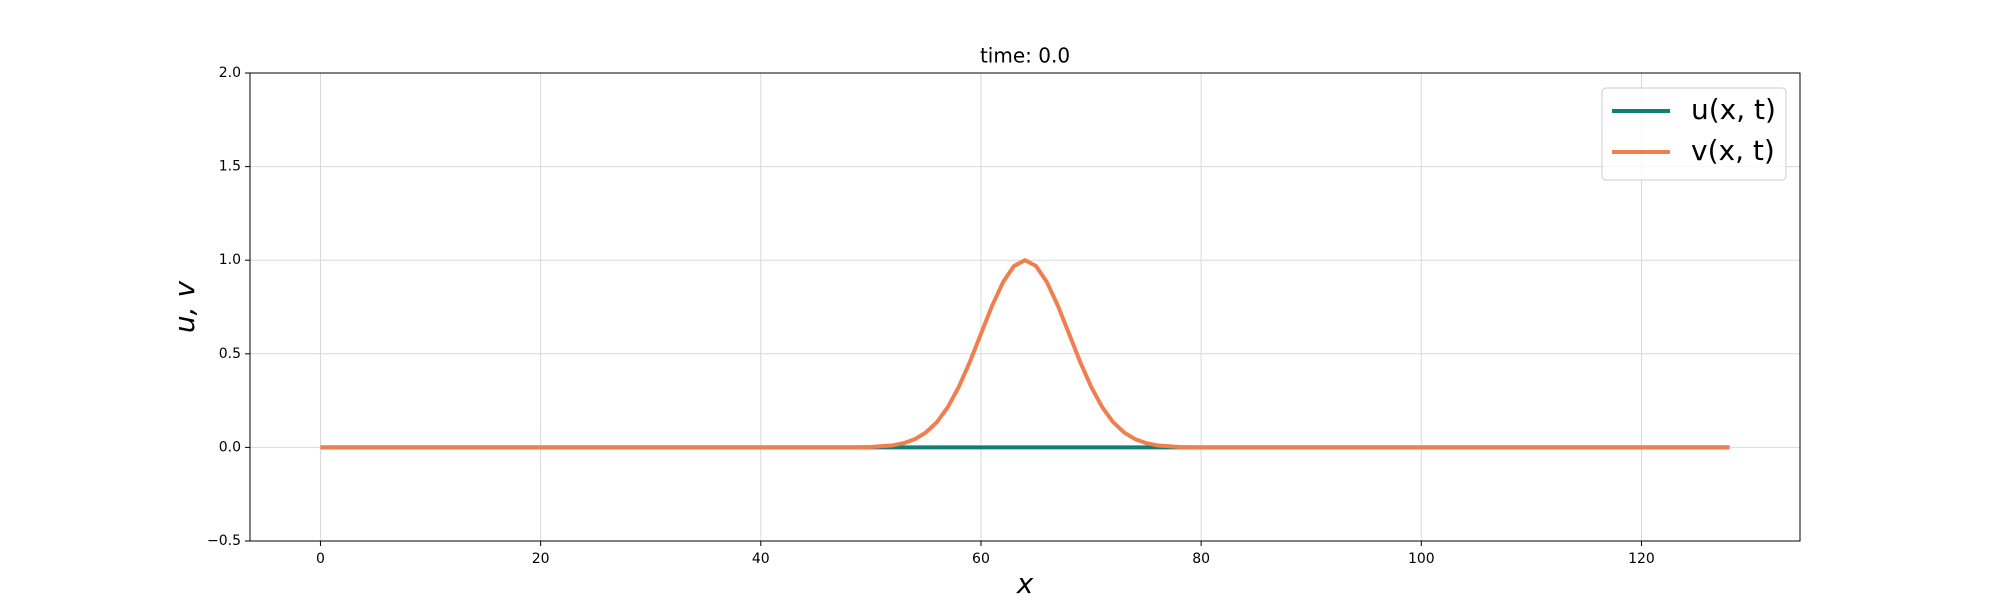  I want to click on y-tick-label: 1.0, so click(230, 260).